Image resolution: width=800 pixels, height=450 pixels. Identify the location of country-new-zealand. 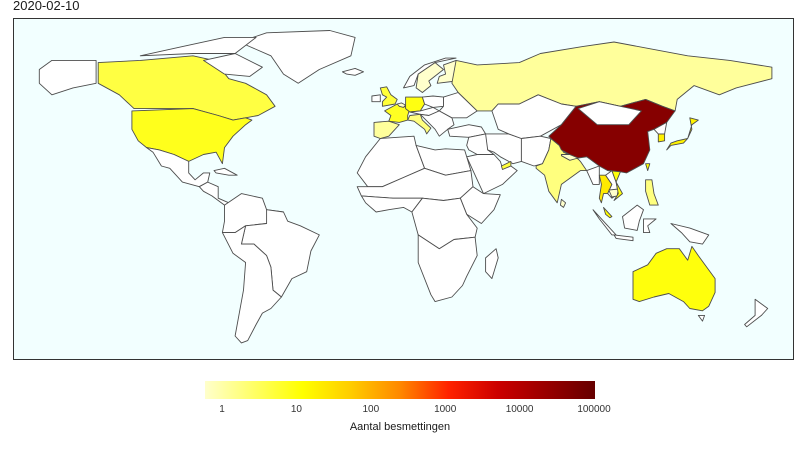
(756, 313).